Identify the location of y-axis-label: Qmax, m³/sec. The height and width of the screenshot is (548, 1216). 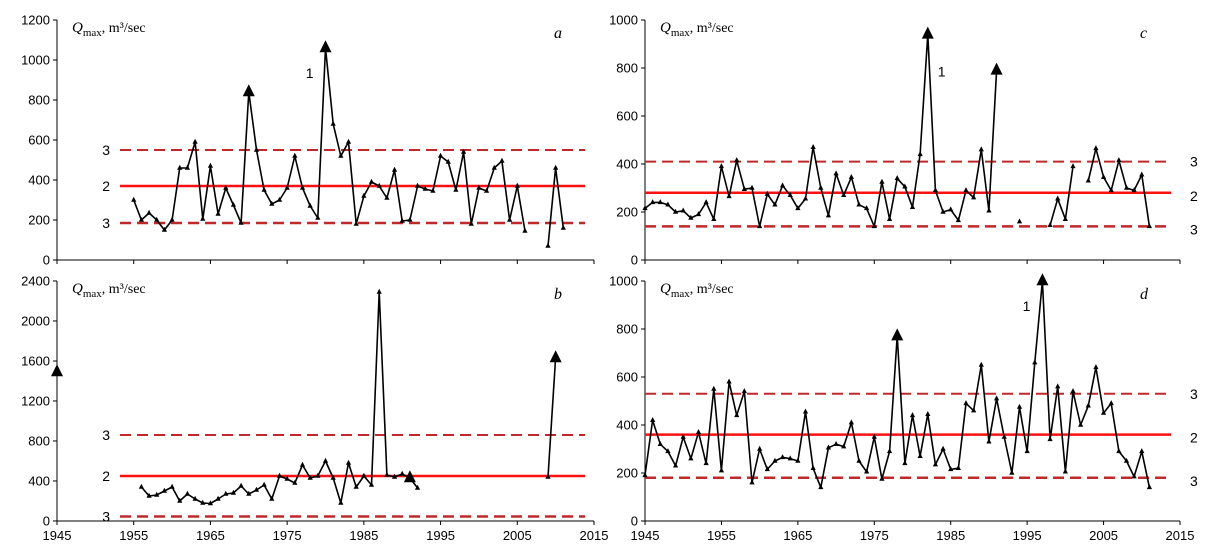
(109, 290).